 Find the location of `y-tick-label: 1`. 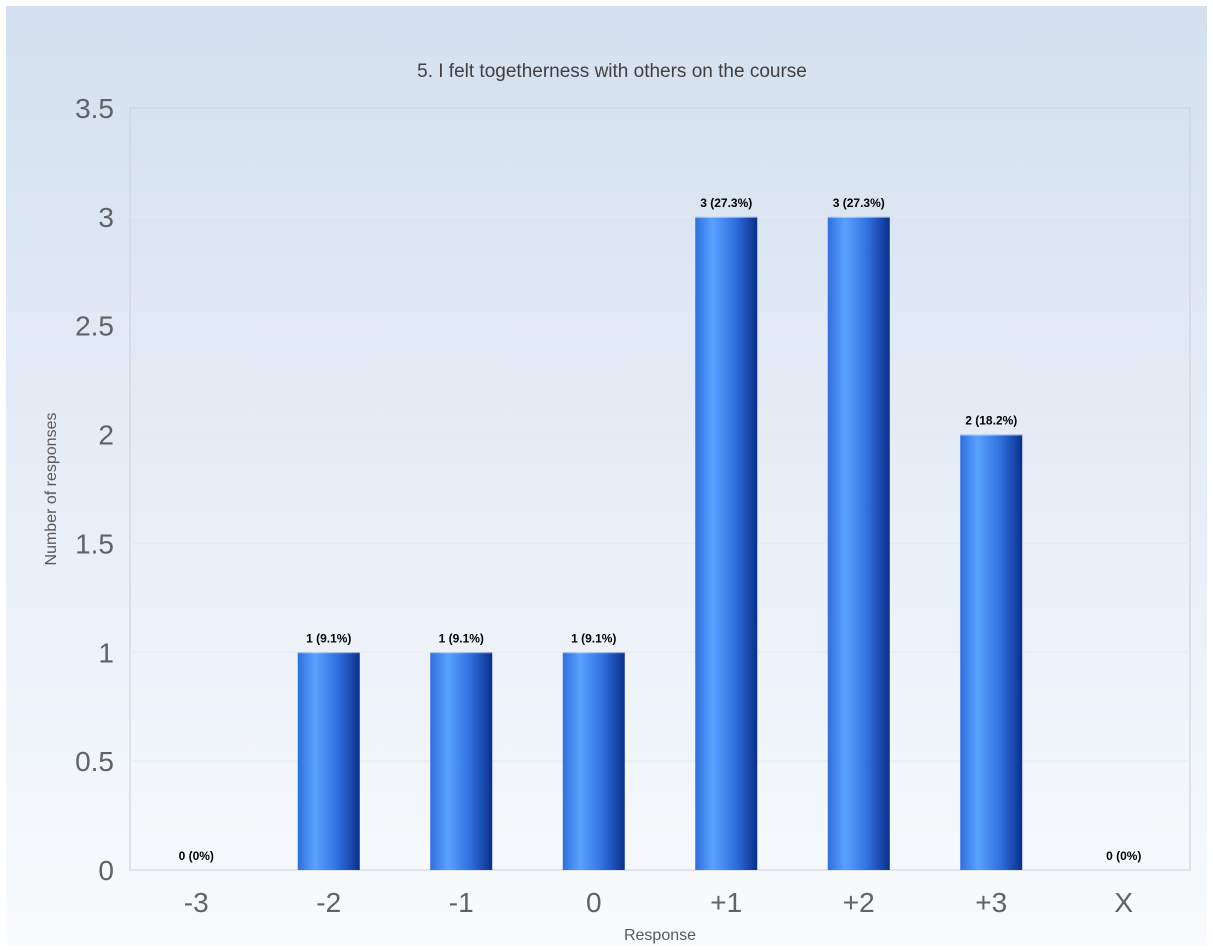

y-tick-label: 1 is located at coordinates (106, 652).